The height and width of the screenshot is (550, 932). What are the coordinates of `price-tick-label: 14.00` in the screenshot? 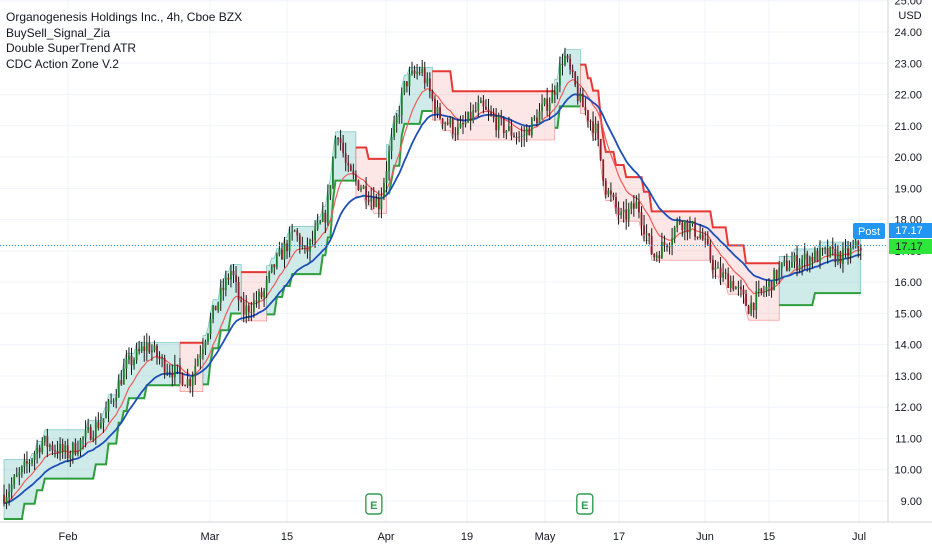 It's located at (908, 346).